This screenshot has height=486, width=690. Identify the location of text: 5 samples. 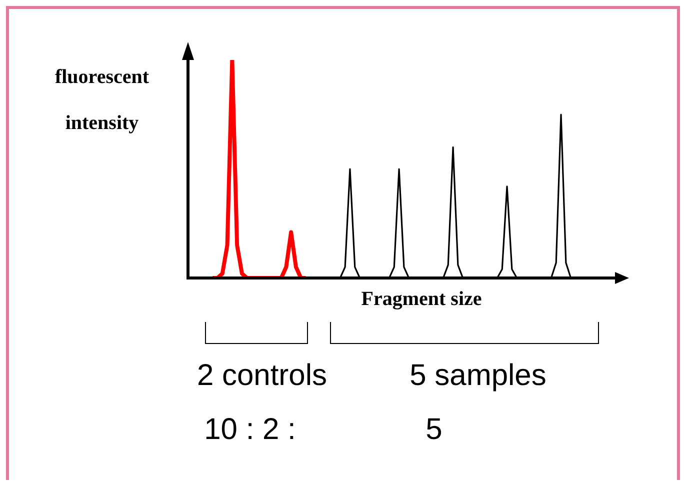
(478, 376).